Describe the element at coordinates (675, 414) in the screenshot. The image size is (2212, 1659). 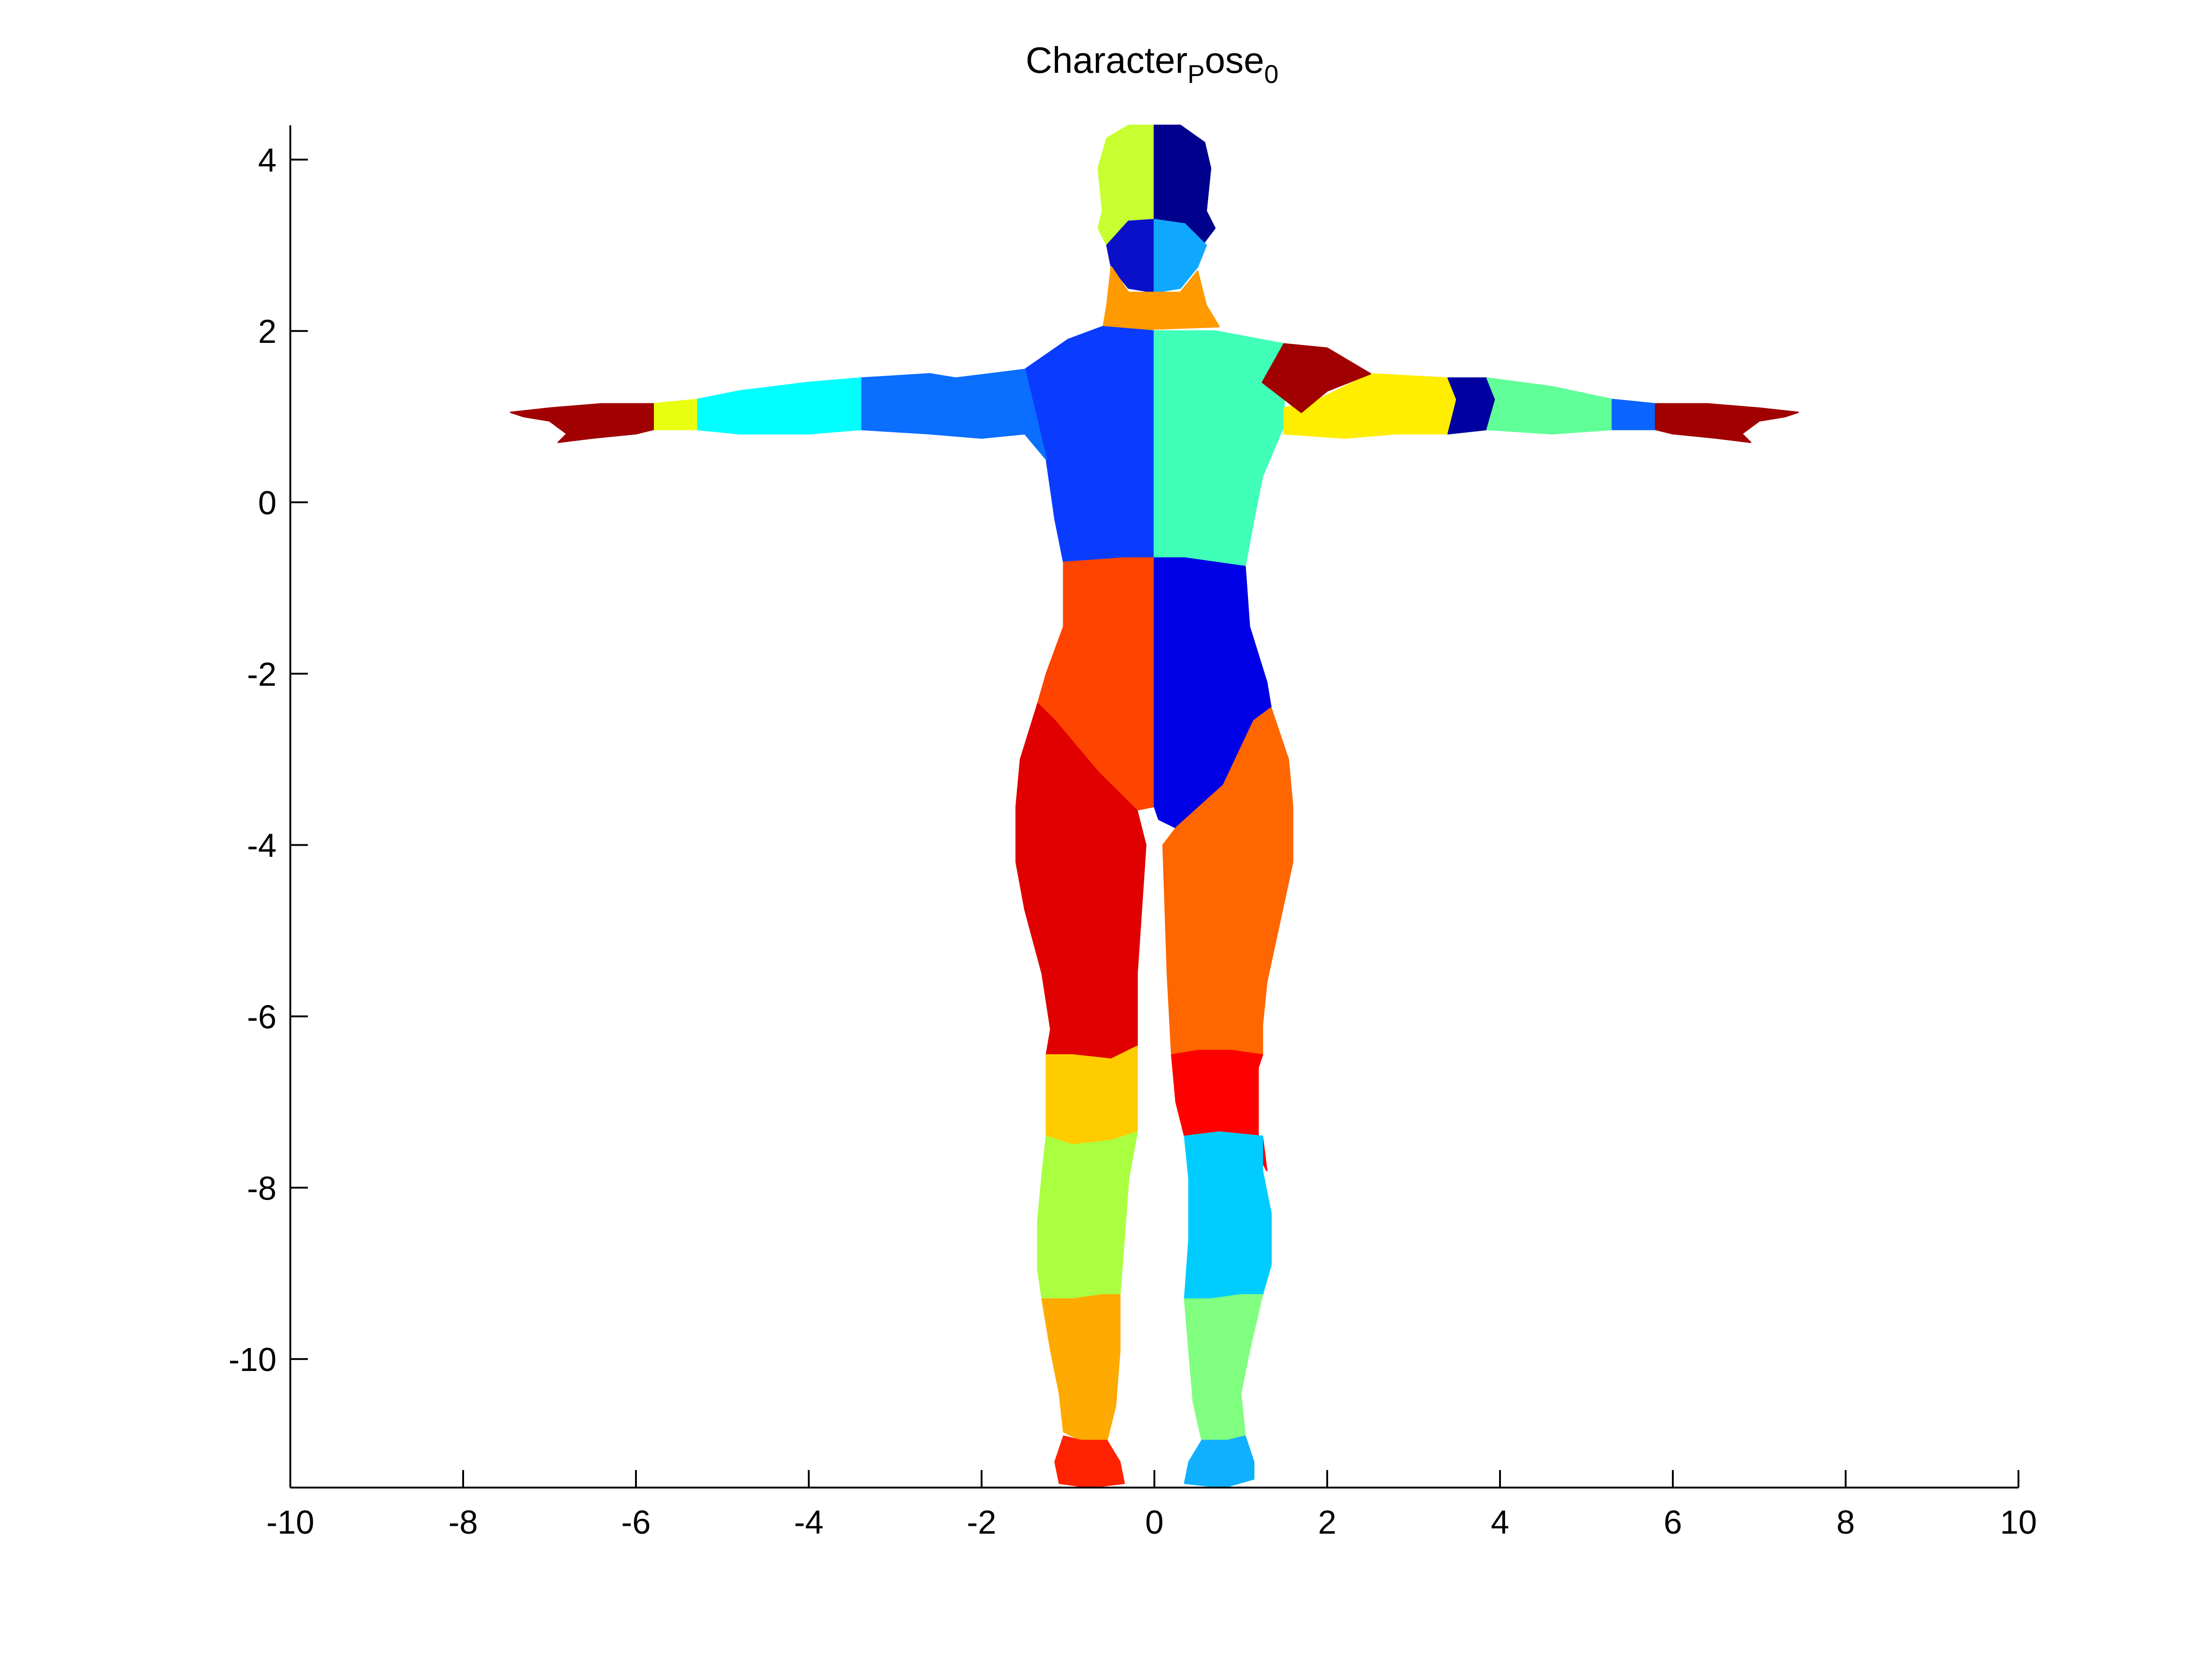
I see `patch-wrist-left` at that location.